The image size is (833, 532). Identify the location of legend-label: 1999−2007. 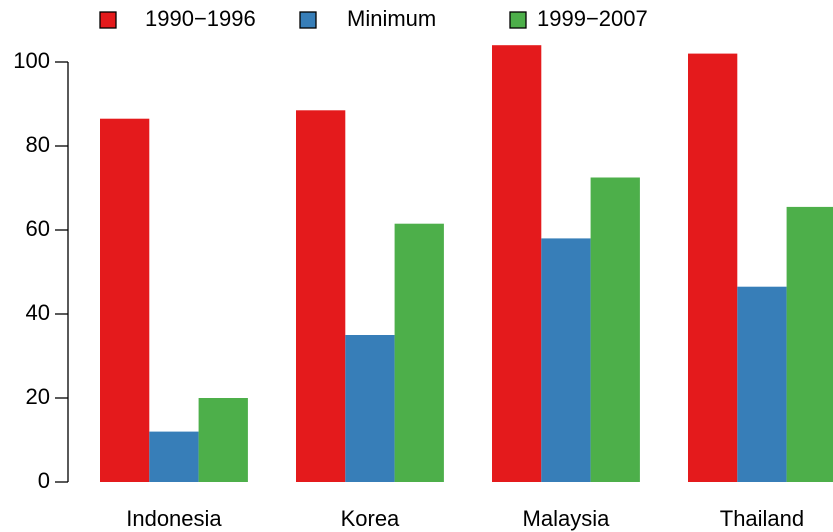
(592, 18).